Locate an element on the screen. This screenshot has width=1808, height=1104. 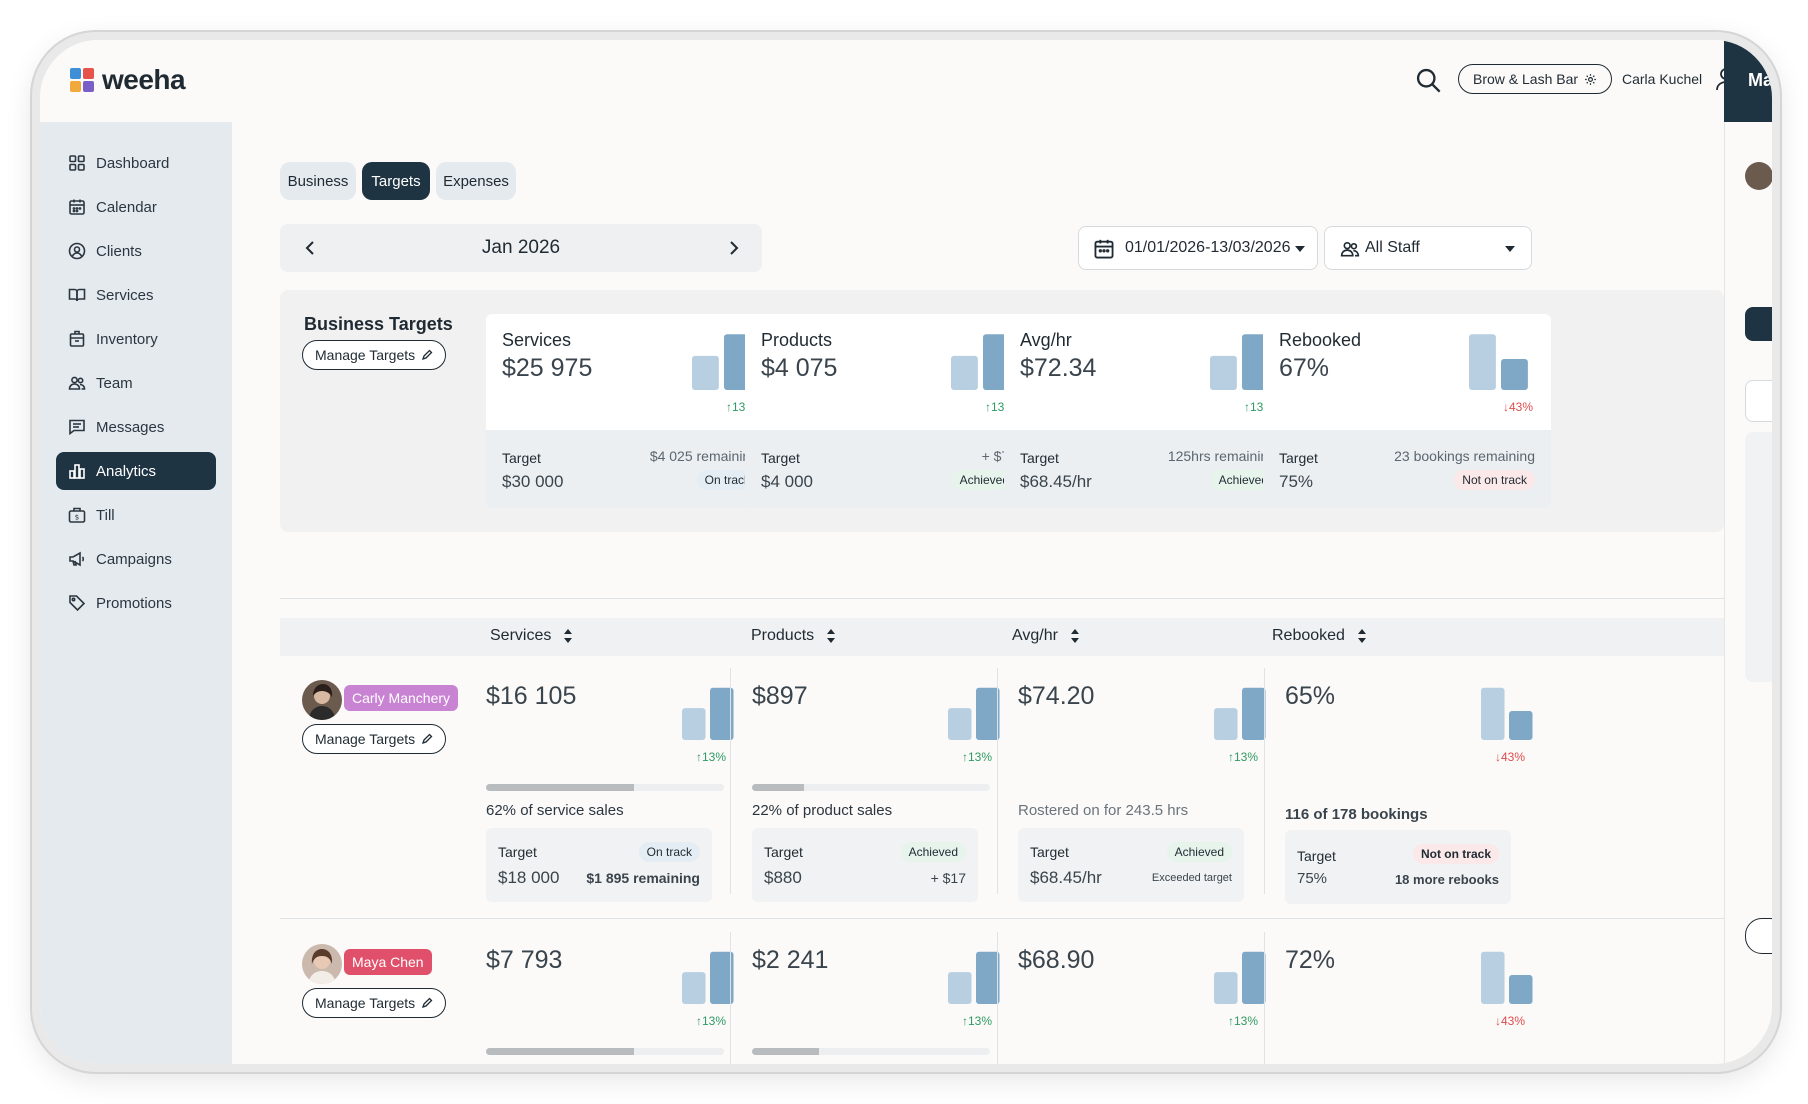
date-range-select: 01/01/2026-13/03/2026 is located at coordinates (1198, 248).